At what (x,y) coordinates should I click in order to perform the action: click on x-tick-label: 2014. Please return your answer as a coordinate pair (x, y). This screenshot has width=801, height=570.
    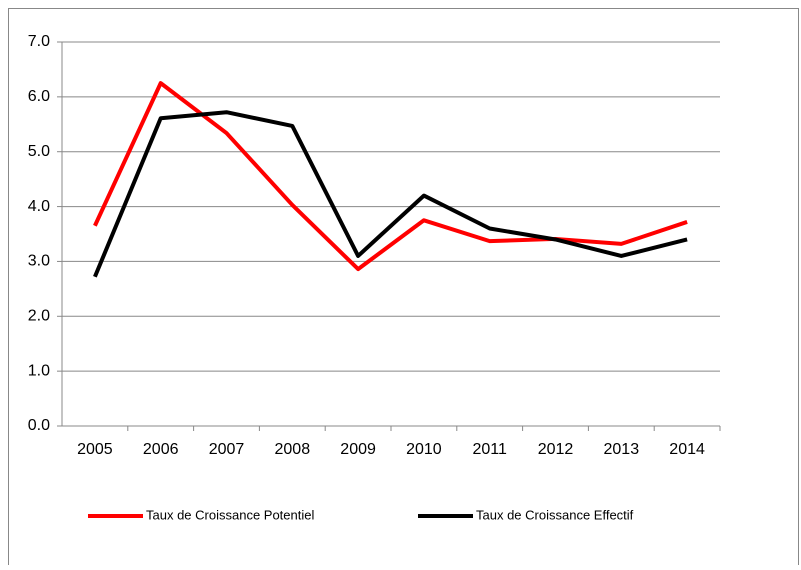
    Looking at the image, I should click on (687, 449).